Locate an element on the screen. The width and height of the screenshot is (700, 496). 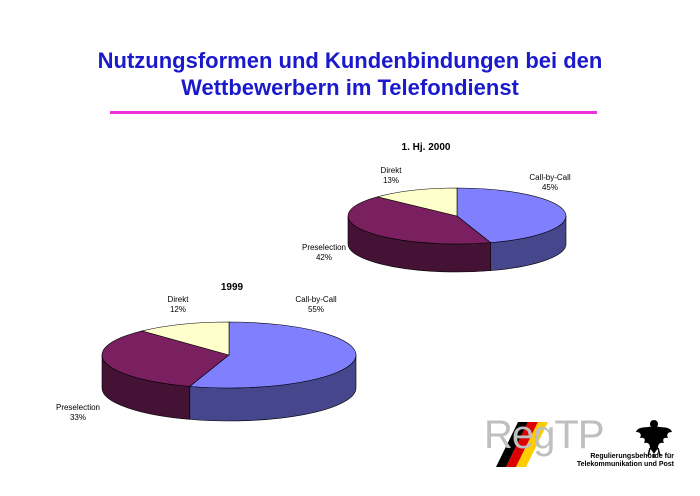
slice-value-label: 13% is located at coordinates (391, 180).